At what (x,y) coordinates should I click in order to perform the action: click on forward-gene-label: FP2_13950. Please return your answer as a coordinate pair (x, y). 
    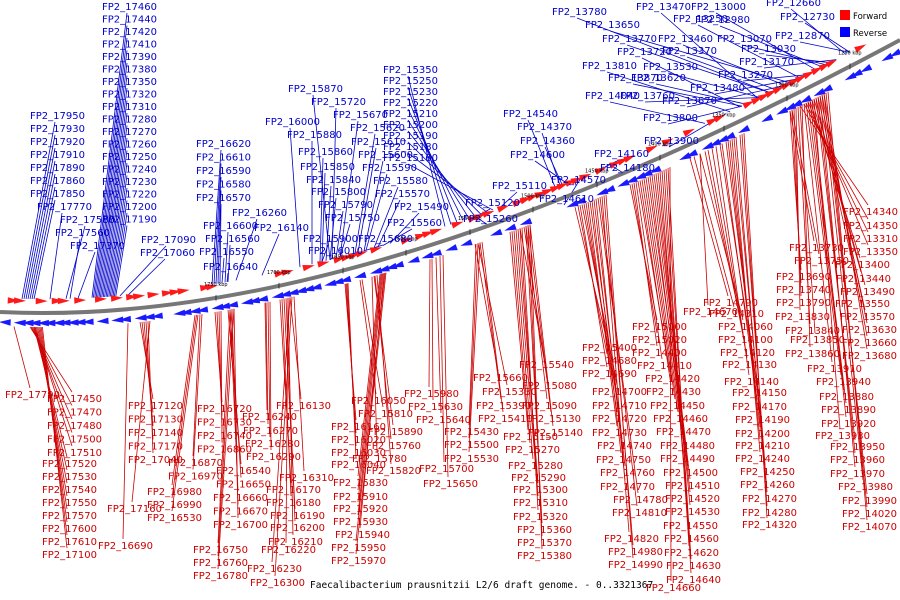
    Looking at the image, I should click on (857, 447).